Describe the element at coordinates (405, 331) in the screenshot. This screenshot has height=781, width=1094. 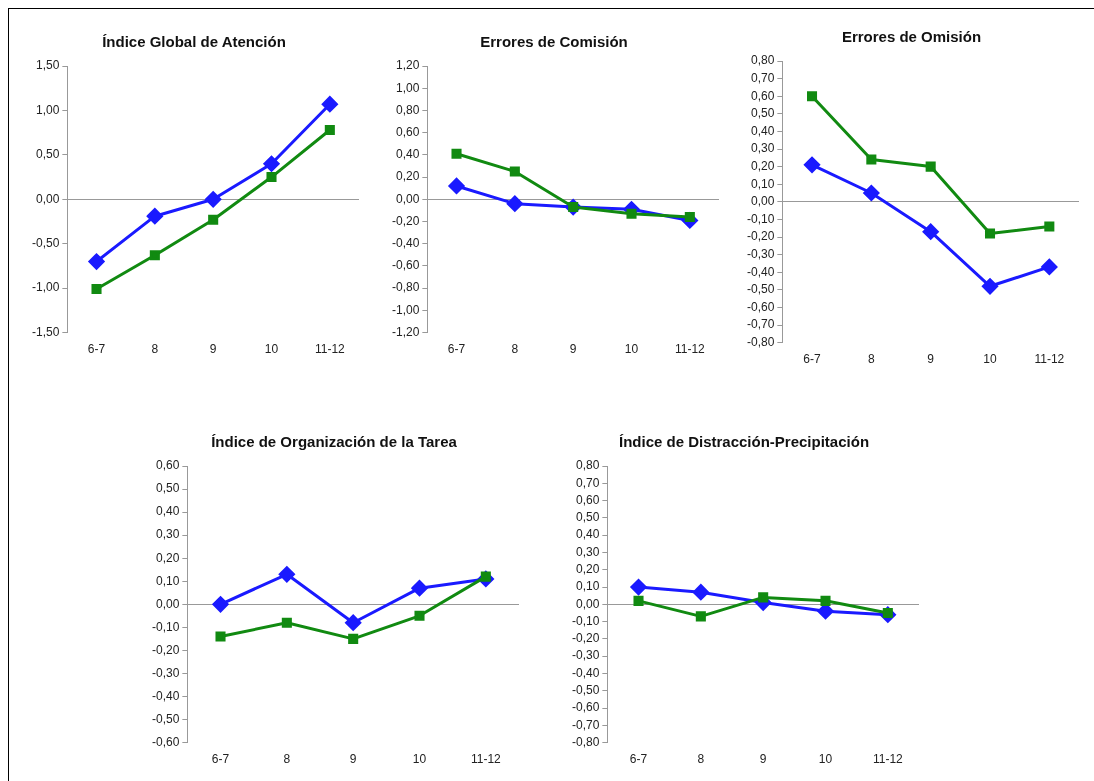
I see `y-tick-label: -1,20` at that location.